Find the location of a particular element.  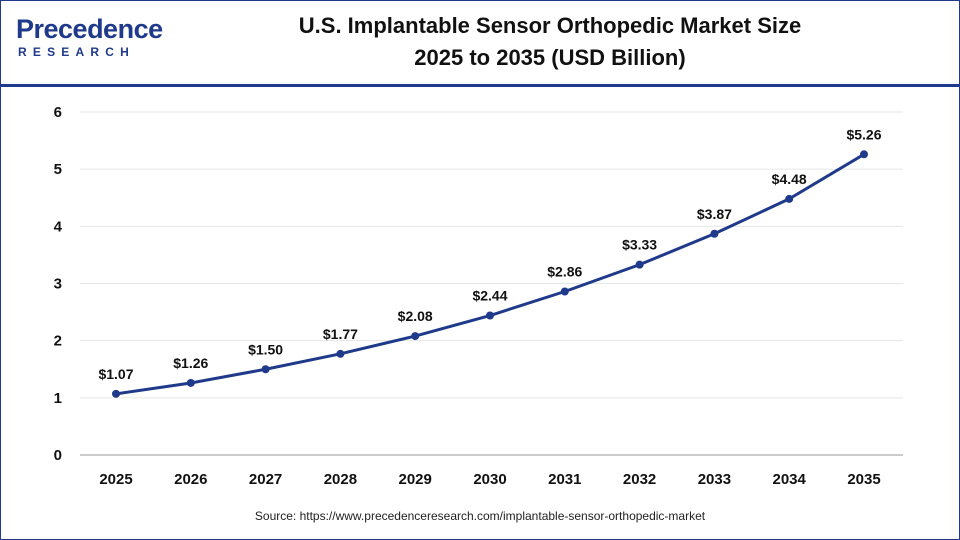

y-tick-label: 4 is located at coordinates (58, 226).